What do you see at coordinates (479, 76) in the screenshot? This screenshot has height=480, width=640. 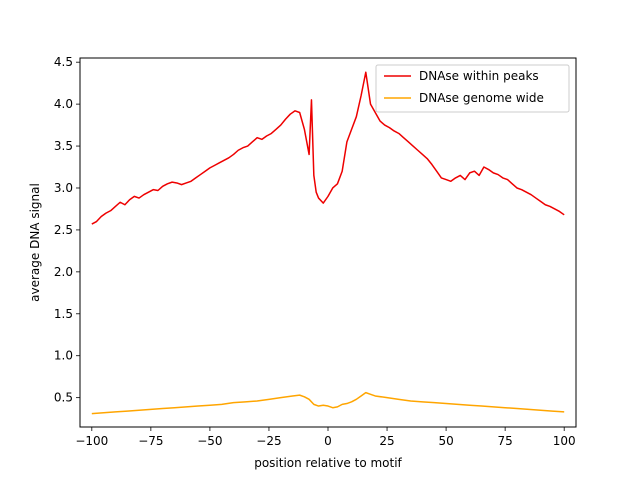 I see `legend-label-0: DNAse within peaks` at bounding box center [479, 76].